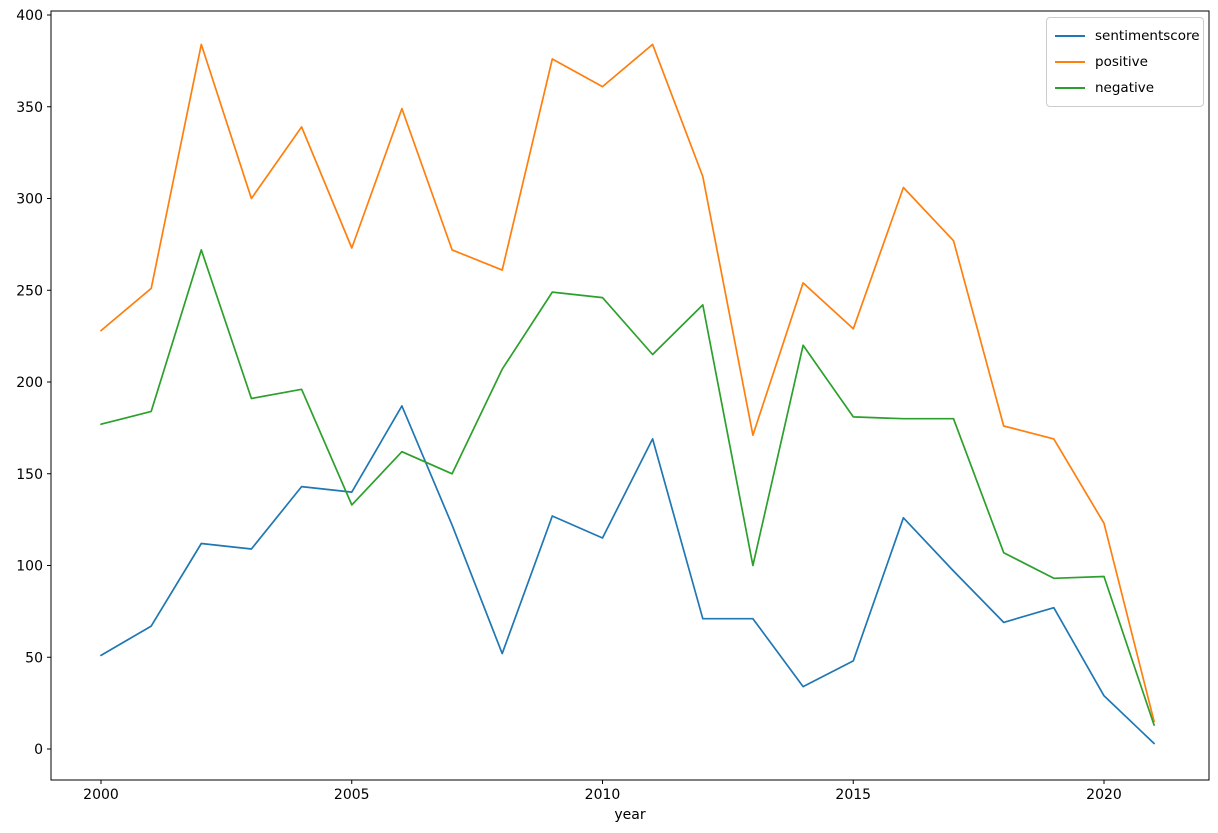 This screenshot has width=1218, height=833. I want to click on y-tick-label: 50, so click(34, 658).